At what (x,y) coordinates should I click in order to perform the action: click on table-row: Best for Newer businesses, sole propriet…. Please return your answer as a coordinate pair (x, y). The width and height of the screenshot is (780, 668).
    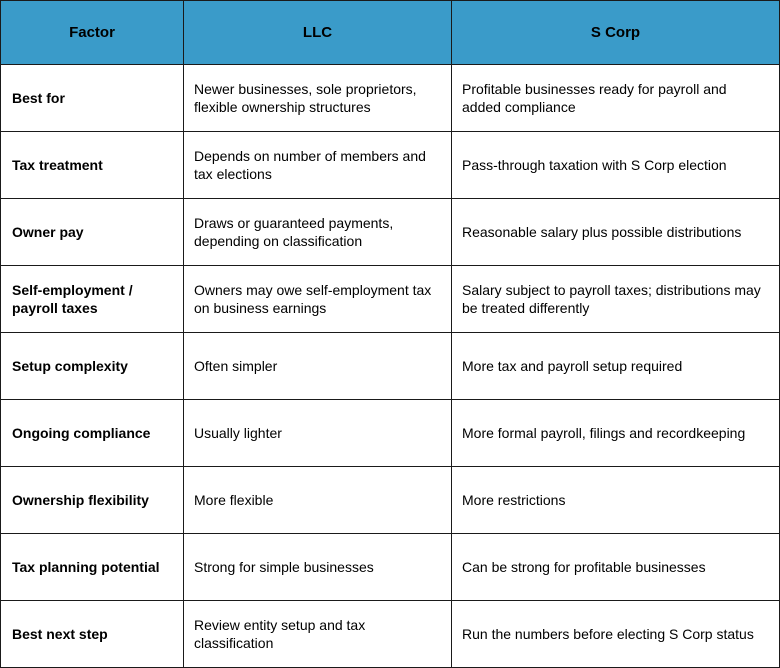
    Looking at the image, I should click on (390, 98).